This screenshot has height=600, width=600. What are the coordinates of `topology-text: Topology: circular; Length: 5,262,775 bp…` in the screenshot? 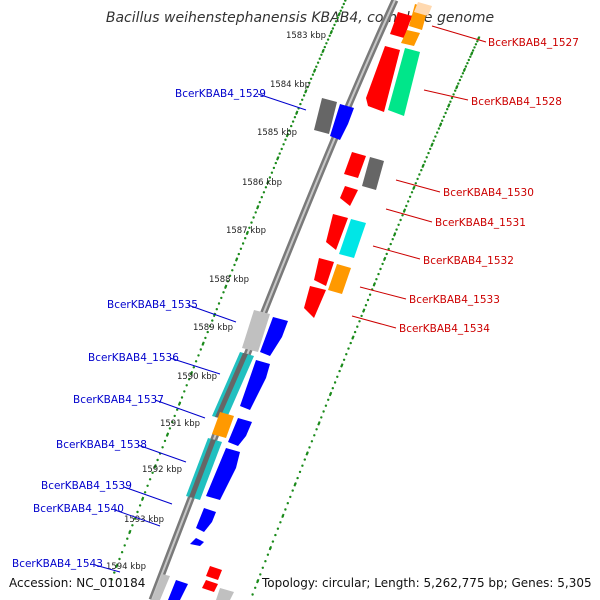 It's located at (426, 583).